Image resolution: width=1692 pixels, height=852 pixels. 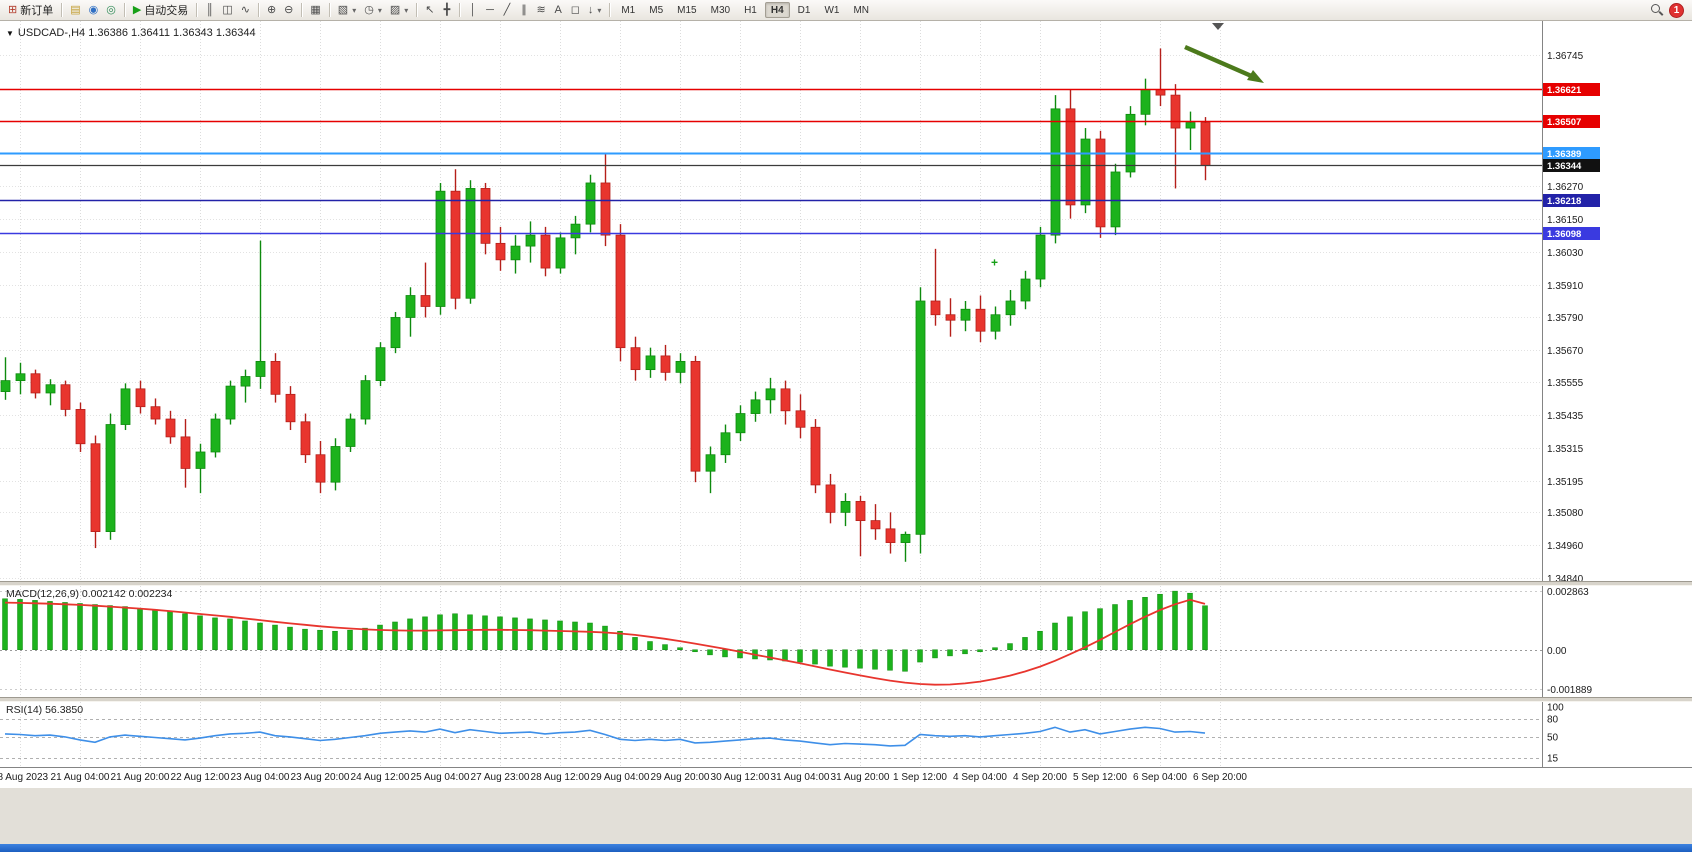 What do you see at coordinates (1657, 10) in the screenshot?
I see `search-icon` at bounding box center [1657, 10].